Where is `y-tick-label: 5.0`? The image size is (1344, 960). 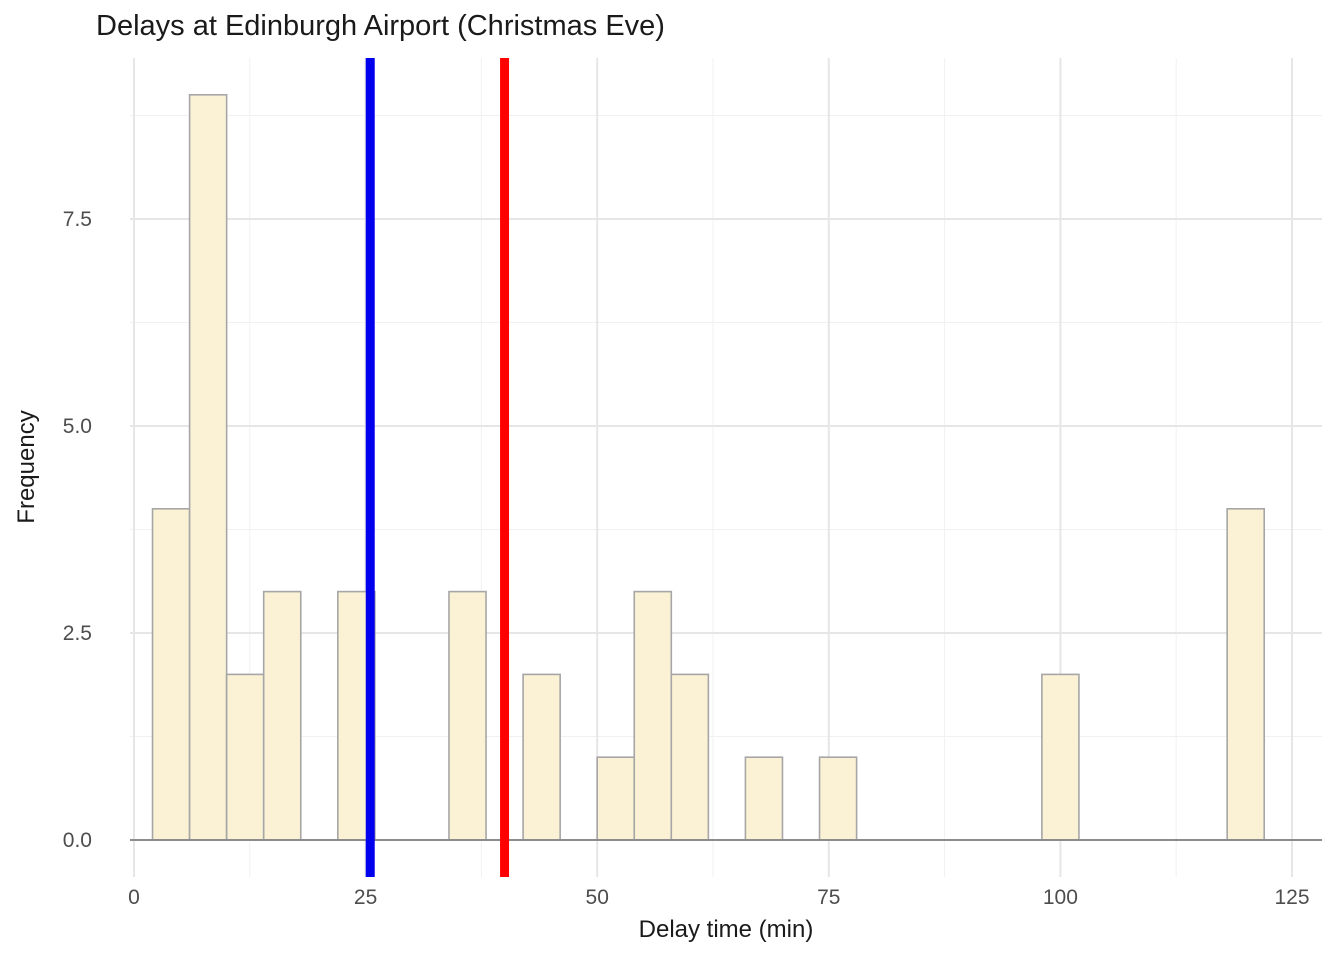 y-tick-label: 5.0 is located at coordinates (77, 426).